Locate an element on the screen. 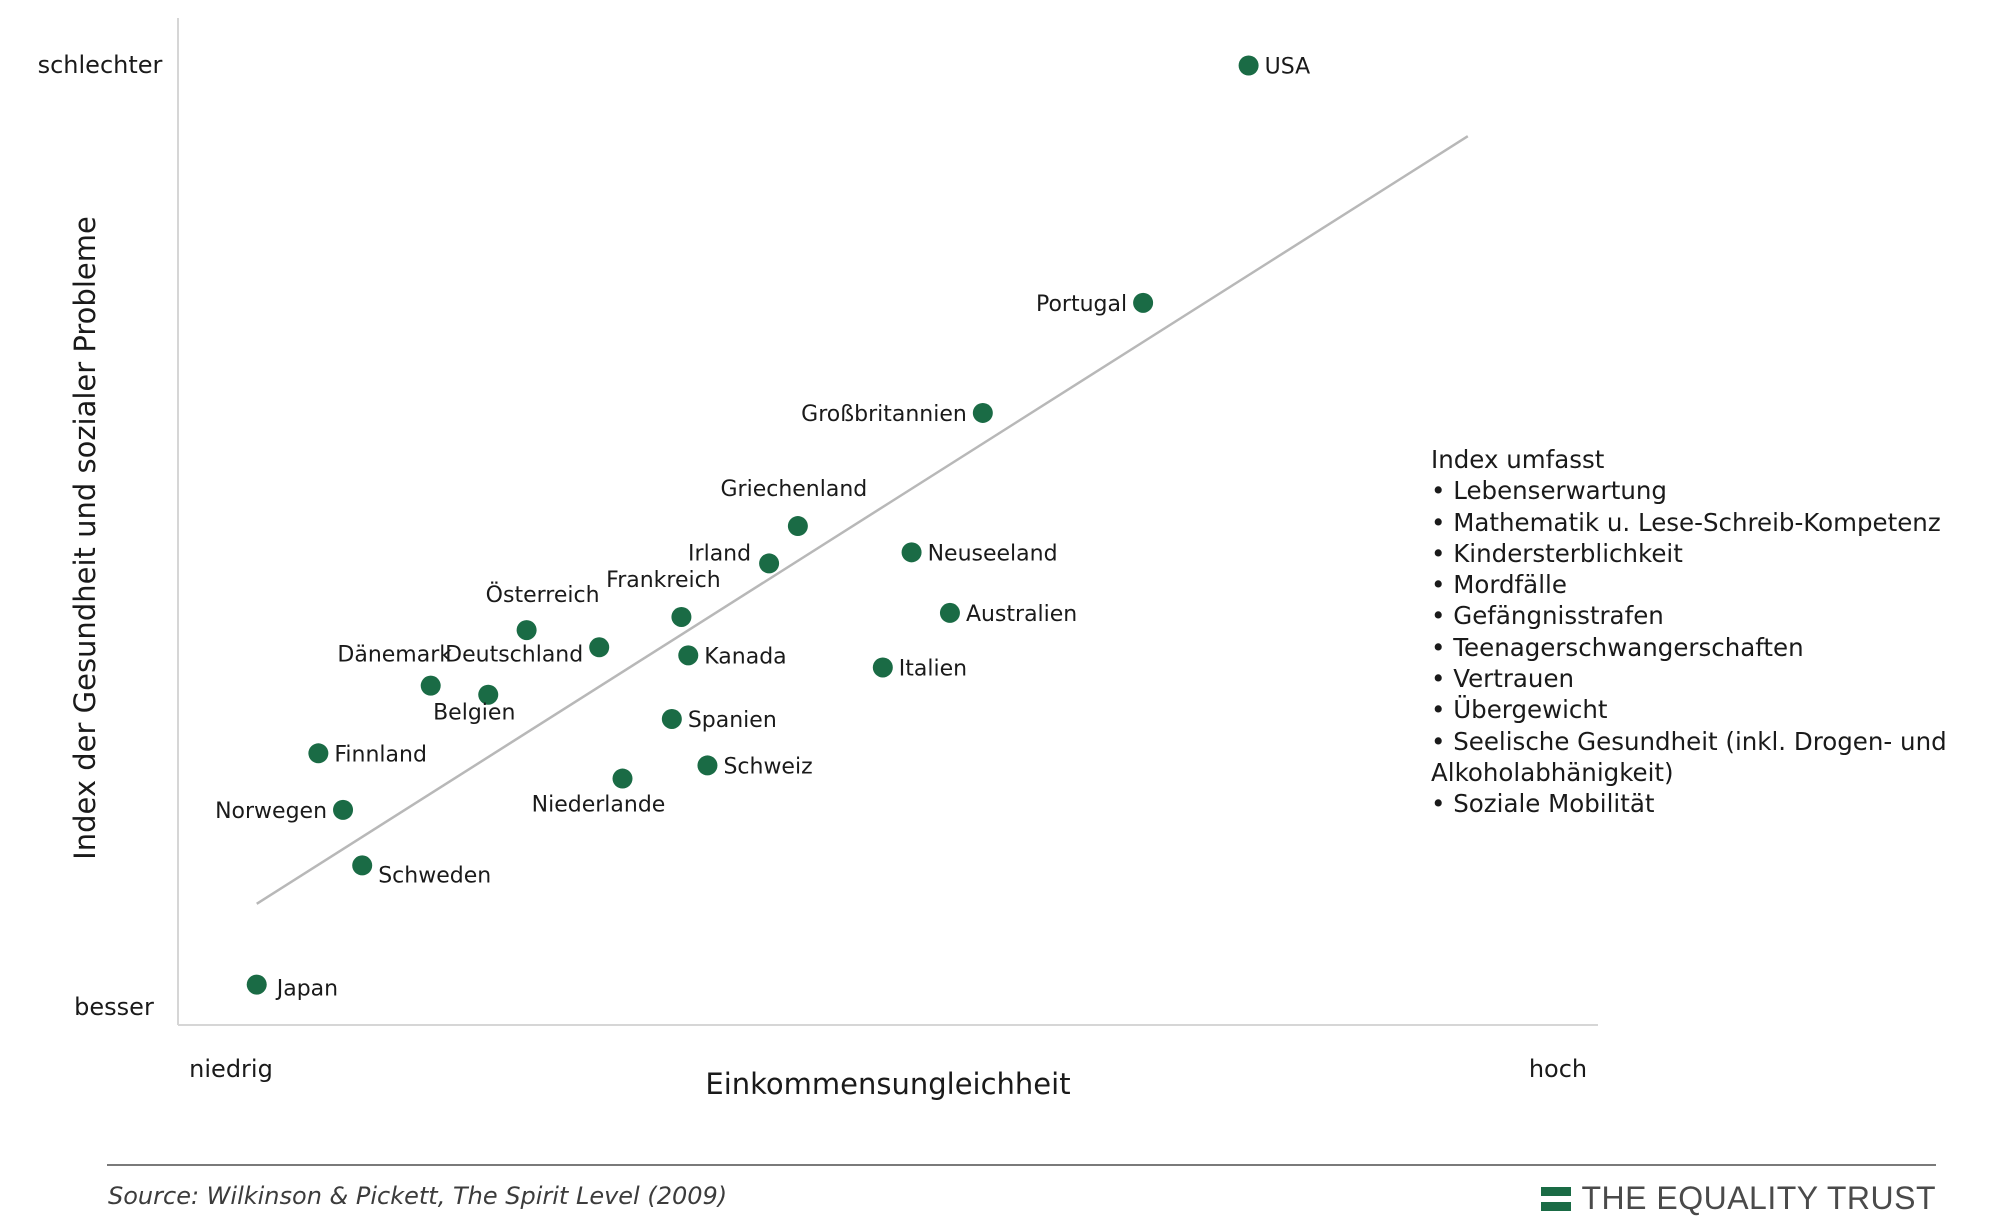 Image resolution: width=2000 pixels, height=1232 pixels. point-label: Irland is located at coordinates (719, 553).